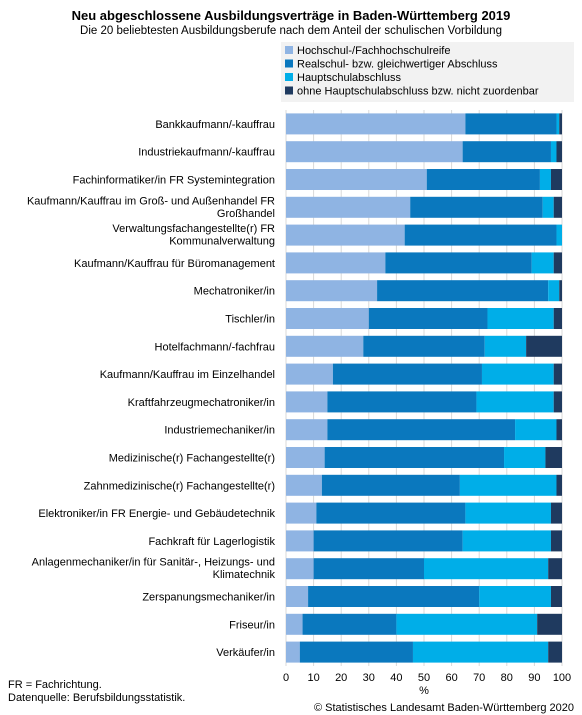 This screenshot has width=582, height=715. I want to click on category-label: Bankkaufmann/-kauffrau, so click(215, 125).